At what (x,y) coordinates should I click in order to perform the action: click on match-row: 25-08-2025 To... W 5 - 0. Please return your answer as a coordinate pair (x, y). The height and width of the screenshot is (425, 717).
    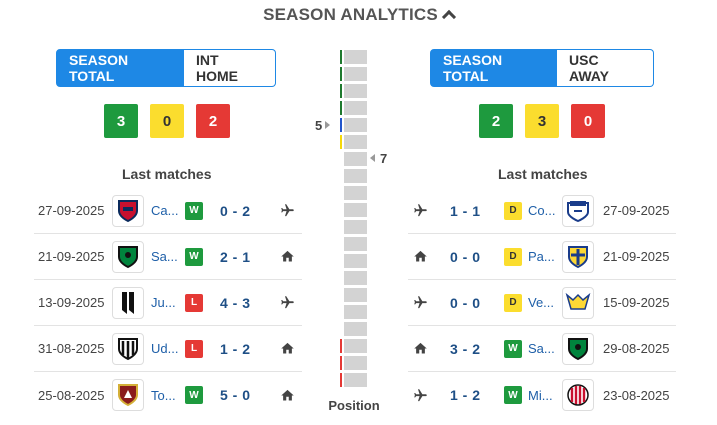
    Looking at the image, I should click on (168, 395).